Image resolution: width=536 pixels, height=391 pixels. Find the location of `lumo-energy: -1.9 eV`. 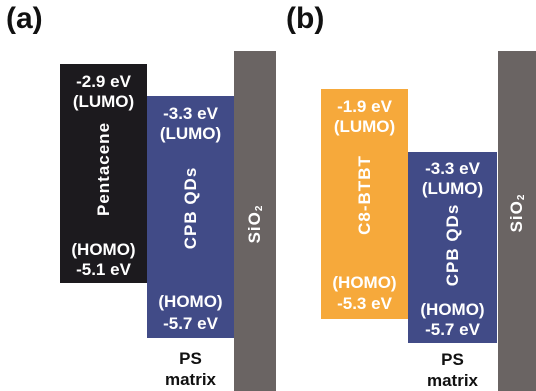

lumo-energy: -1.9 eV is located at coordinates (364, 106).